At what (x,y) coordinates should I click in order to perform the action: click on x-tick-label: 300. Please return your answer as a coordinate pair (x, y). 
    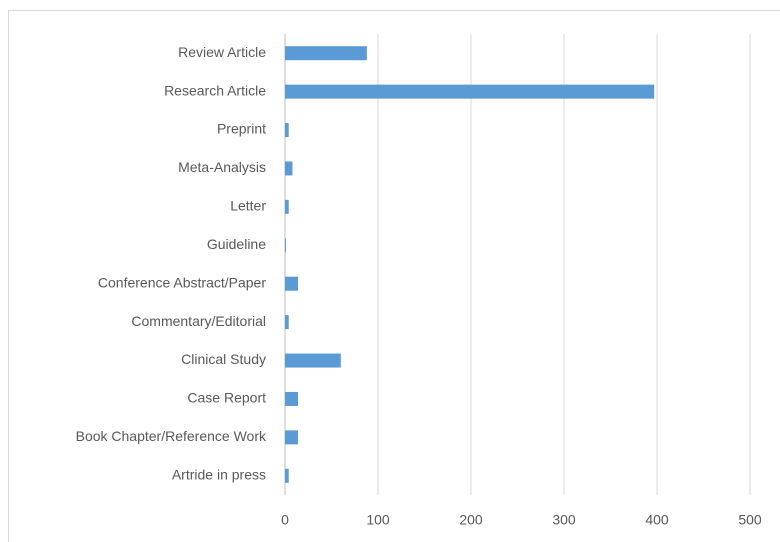
    Looking at the image, I should click on (564, 520).